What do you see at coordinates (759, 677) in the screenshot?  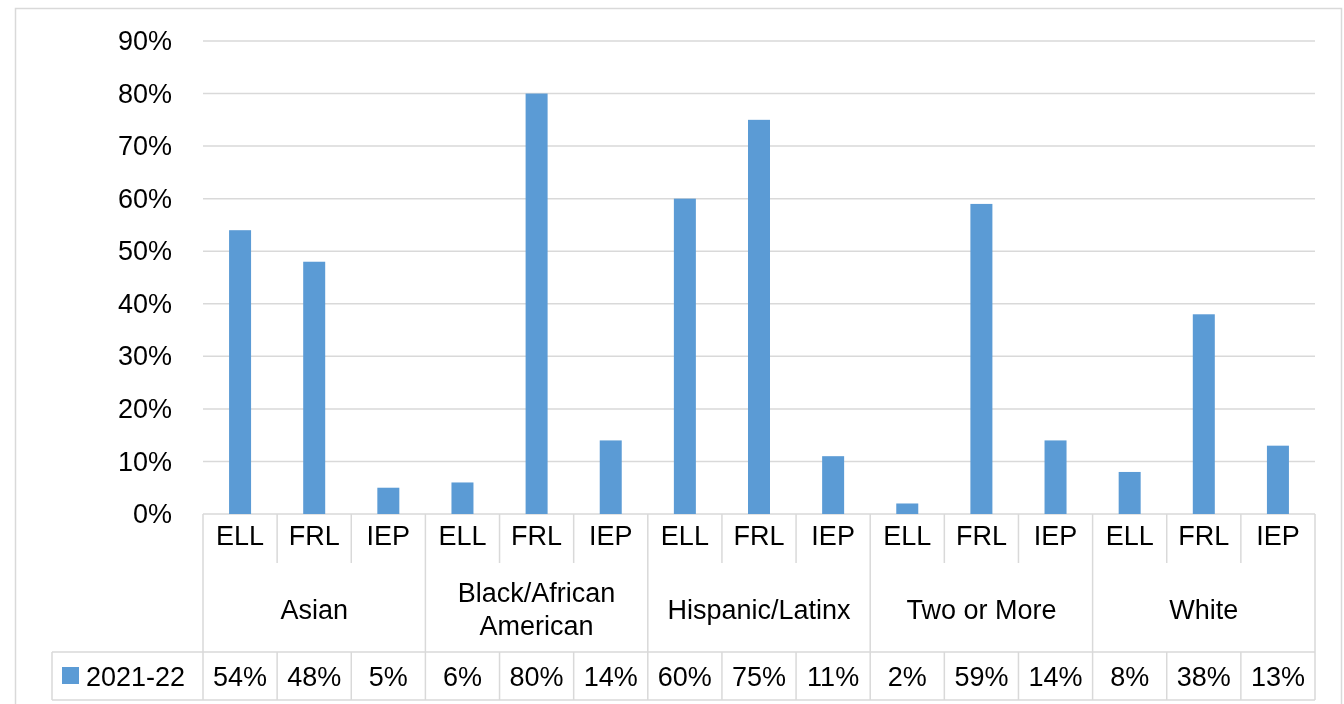 I see `data-label: 75%` at bounding box center [759, 677].